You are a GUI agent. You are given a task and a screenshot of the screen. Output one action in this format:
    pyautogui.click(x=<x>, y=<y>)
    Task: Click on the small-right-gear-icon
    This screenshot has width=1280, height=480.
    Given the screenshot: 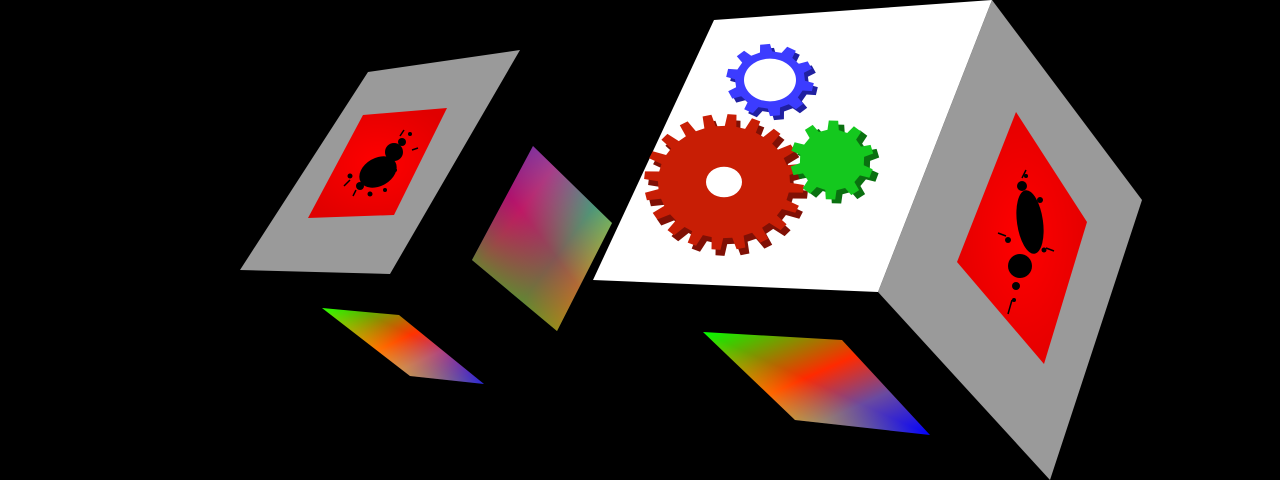 What is the action you would take?
    pyautogui.click(x=835, y=162)
    